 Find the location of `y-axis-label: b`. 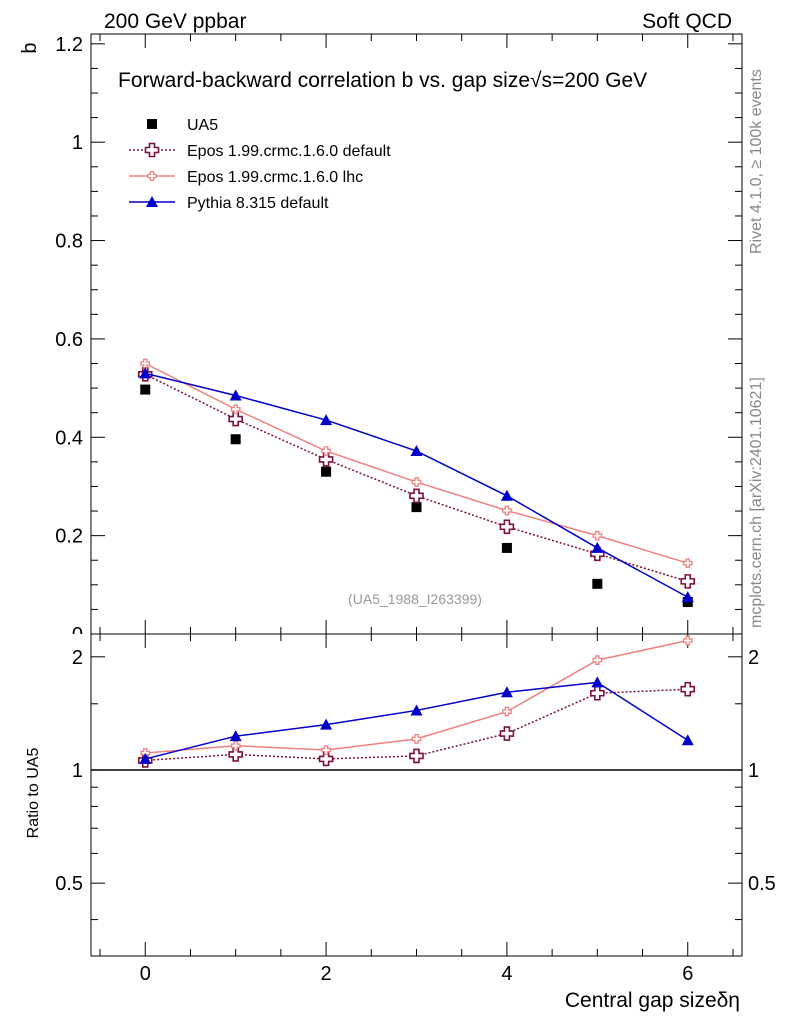

y-axis-label: b is located at coordinates (30, 47).